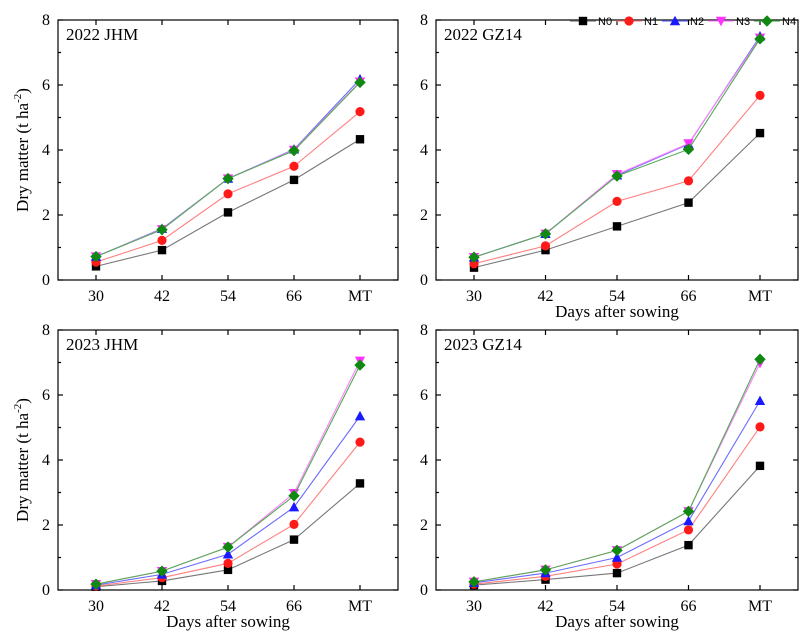 This screenshot has height=637, width=800. I want to click on legend-item-n2: N2, so click(683, 21).